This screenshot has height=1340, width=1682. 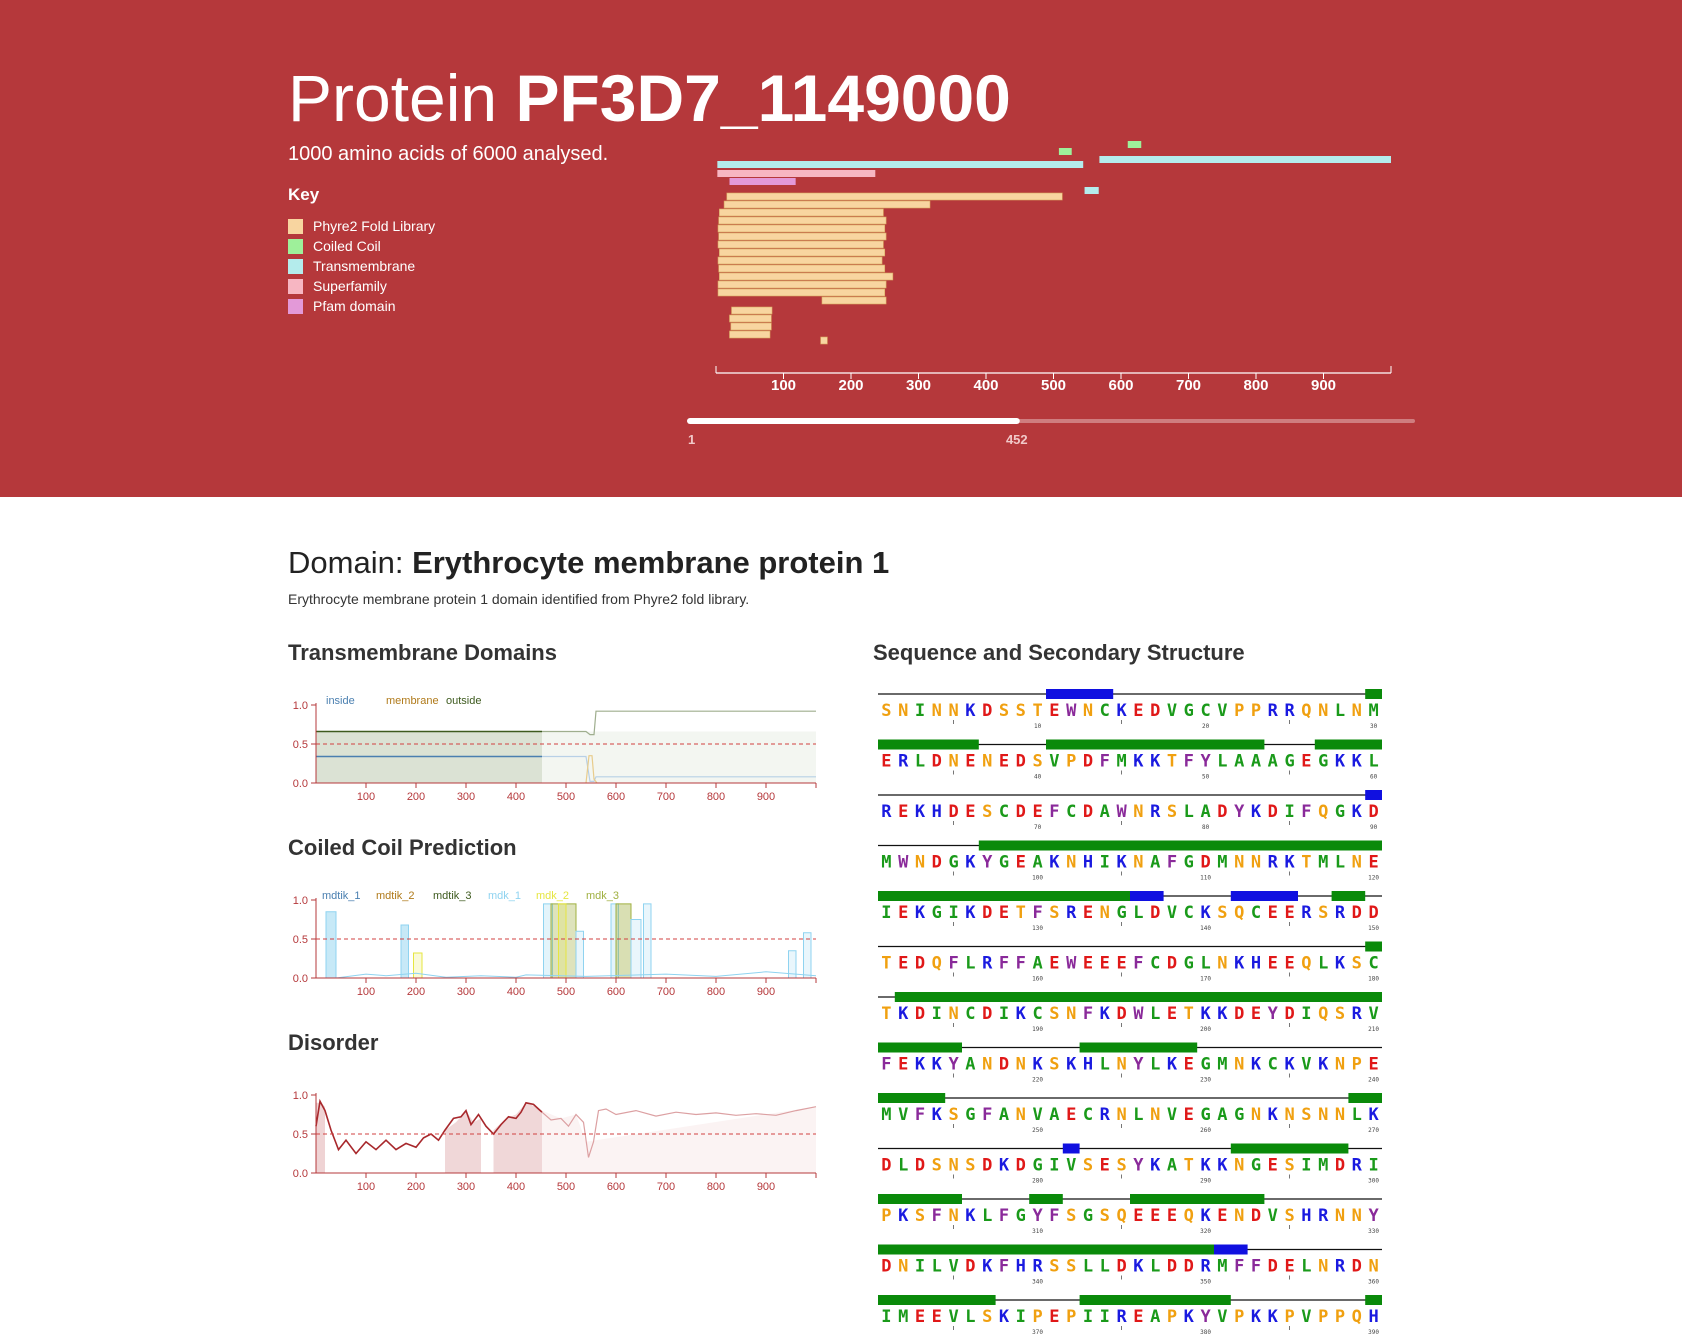 What do you see at coordinates (1264, 896) in the screenshot?
I see `structure-strand` at bounding box center [1264, 896].